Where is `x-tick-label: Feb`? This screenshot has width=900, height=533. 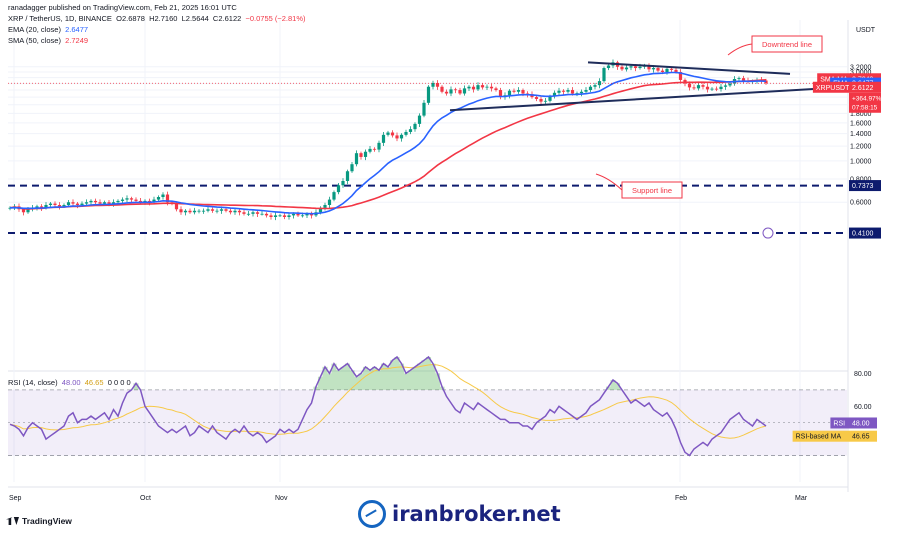
x-tick-label: Feb is located at coordinates (681, 498).